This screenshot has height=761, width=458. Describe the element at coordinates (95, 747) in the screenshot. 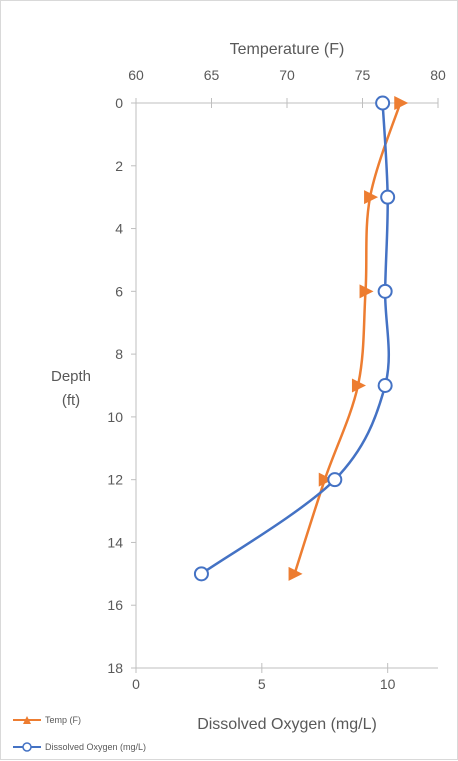

I see `legend-label: Dissolved Oxygen (mg/L)` at that location.